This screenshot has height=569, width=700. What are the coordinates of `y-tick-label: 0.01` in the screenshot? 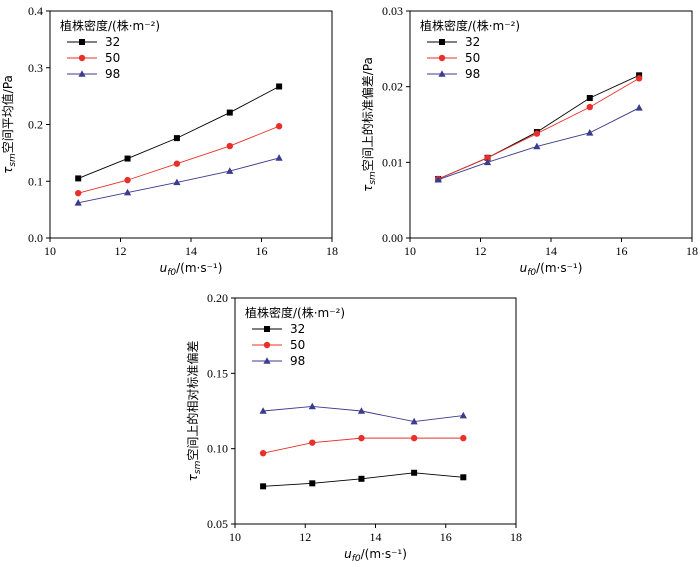 It's located at (392, 162).